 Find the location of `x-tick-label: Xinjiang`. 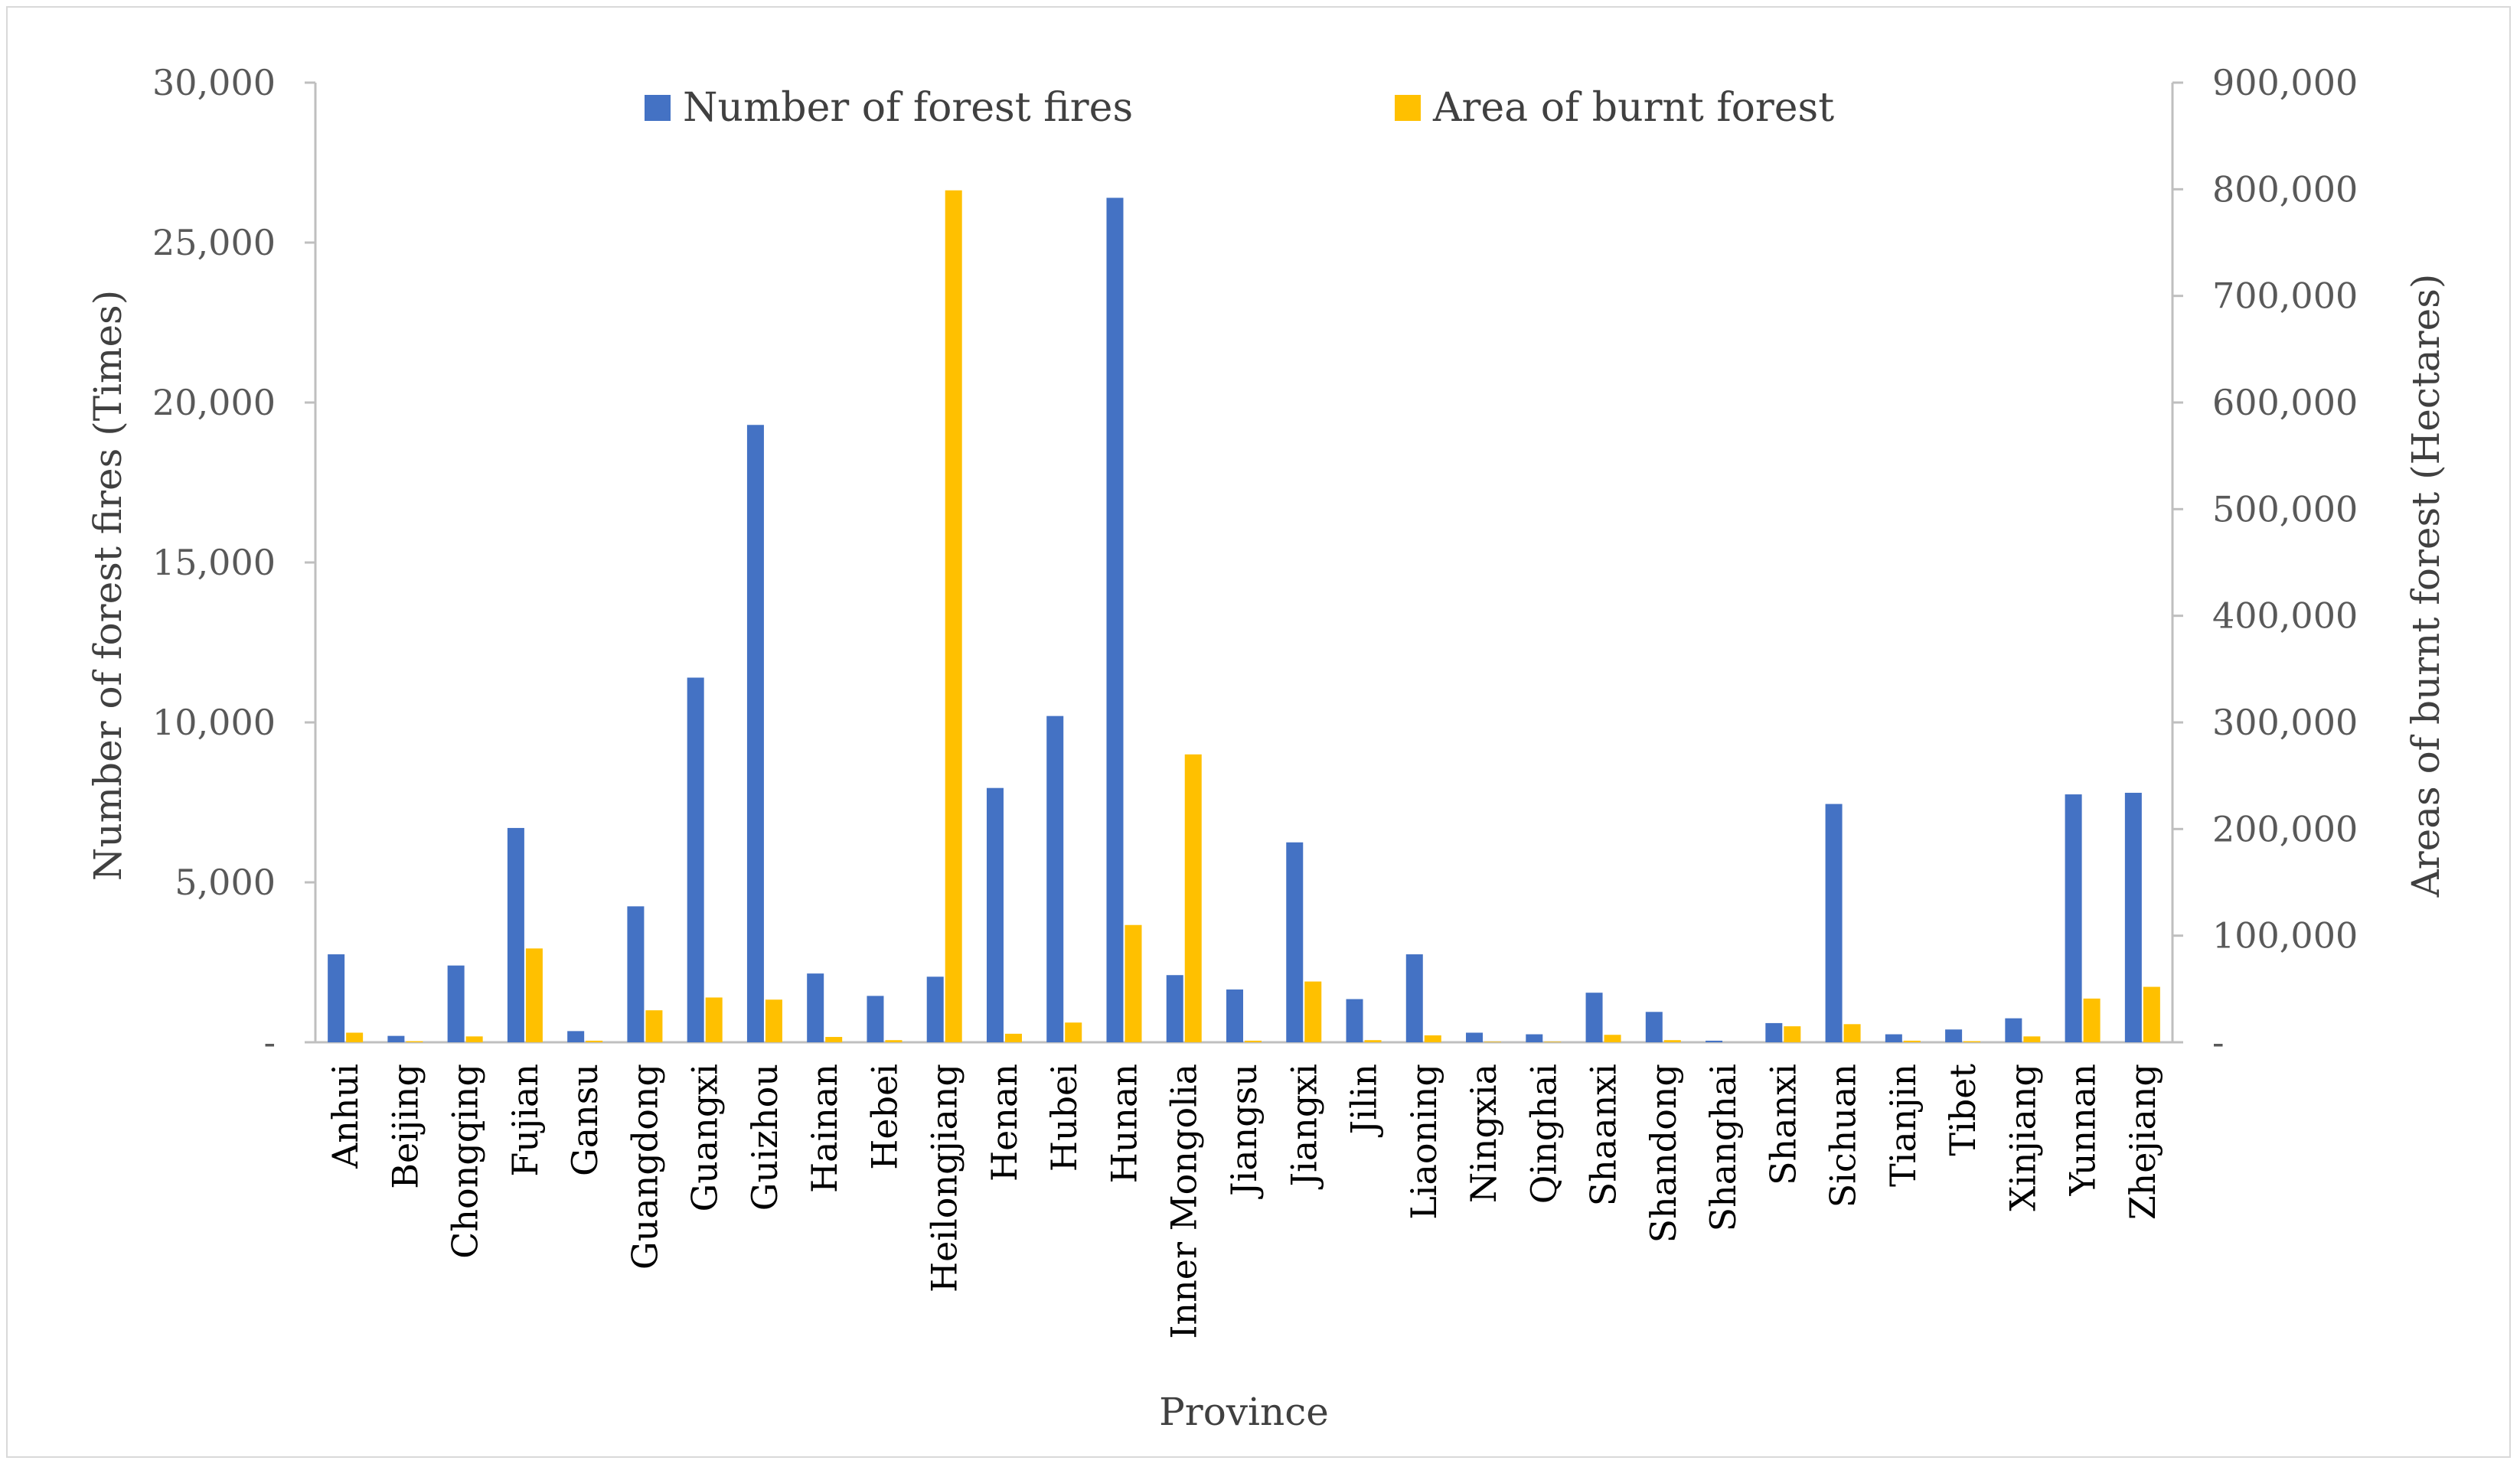

x-tick-label: Xinjiang is located at coordinates (2022, 1137).